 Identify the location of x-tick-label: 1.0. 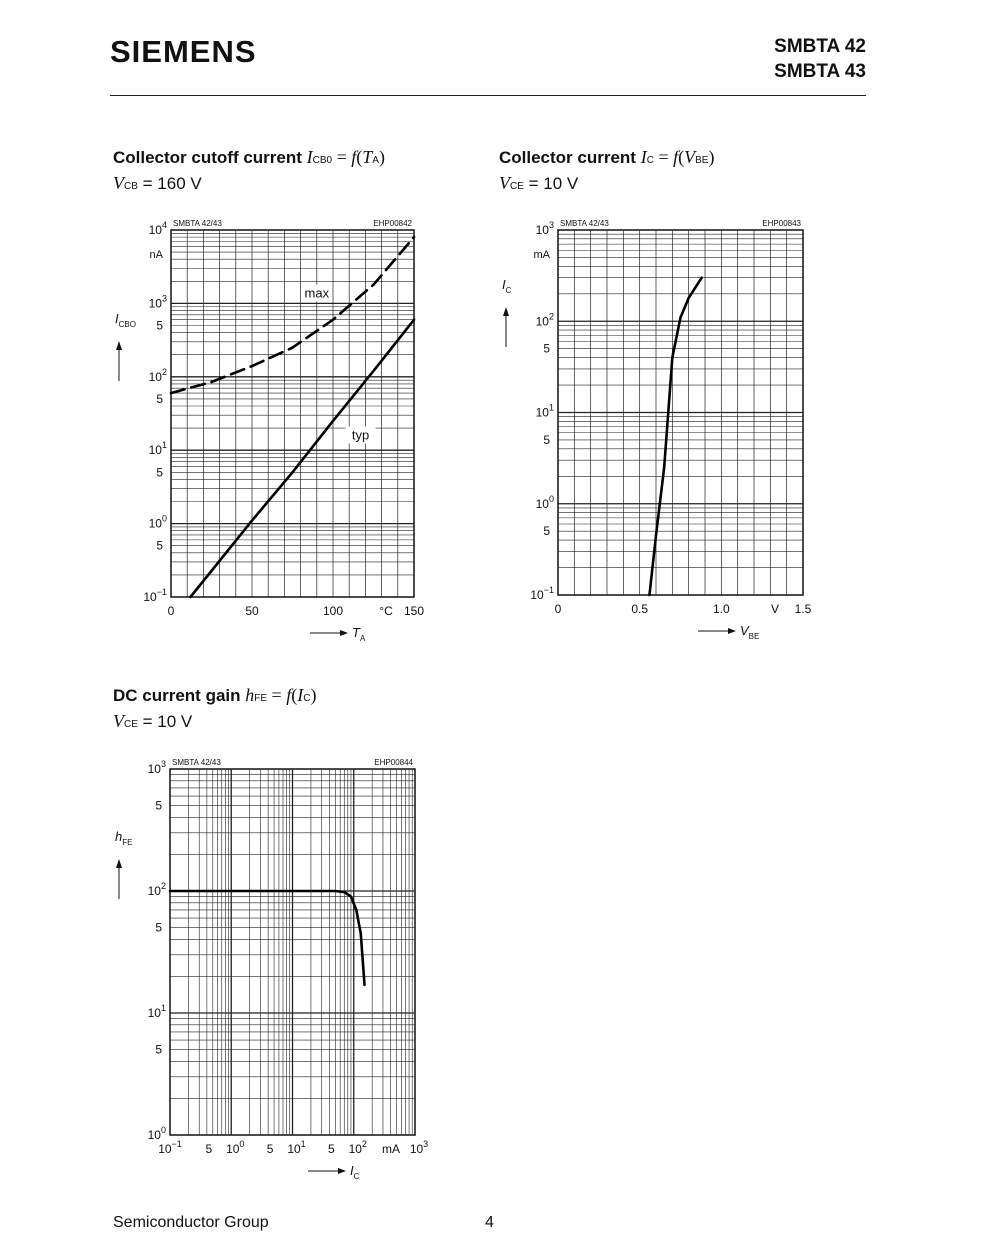
(721, 609).